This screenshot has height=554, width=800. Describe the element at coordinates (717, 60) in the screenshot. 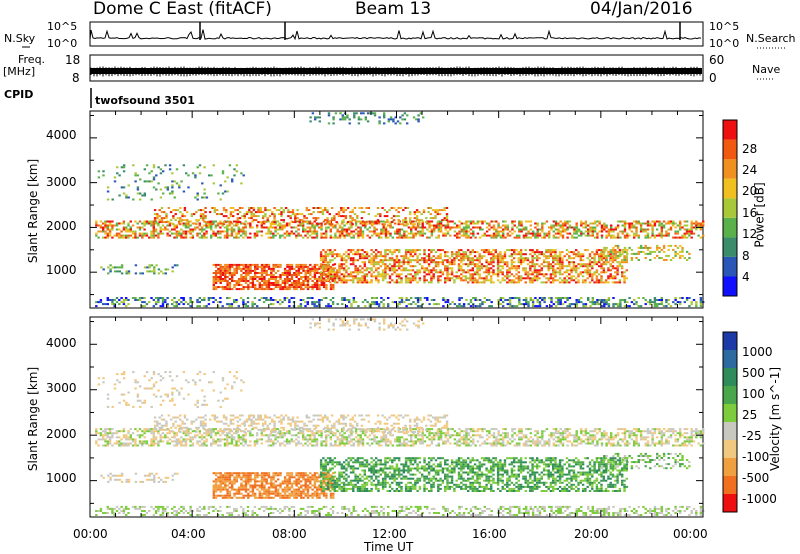

I see `freq-right-tick-top: 60` at that location.